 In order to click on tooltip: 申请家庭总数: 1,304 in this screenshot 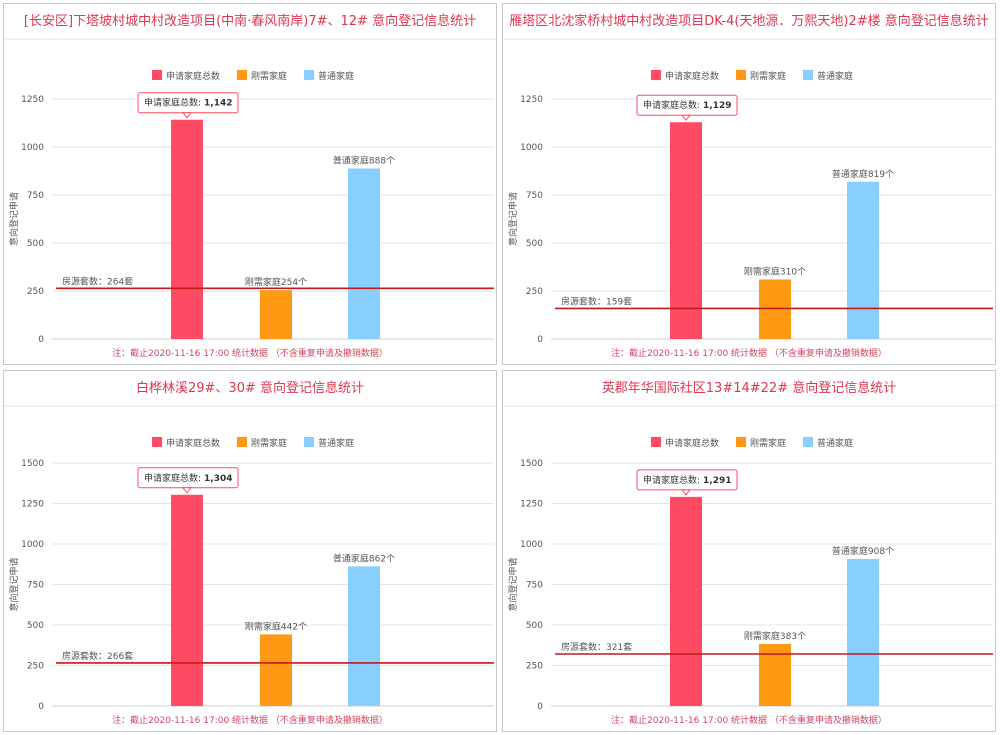, I will do `click(188, 480)`.